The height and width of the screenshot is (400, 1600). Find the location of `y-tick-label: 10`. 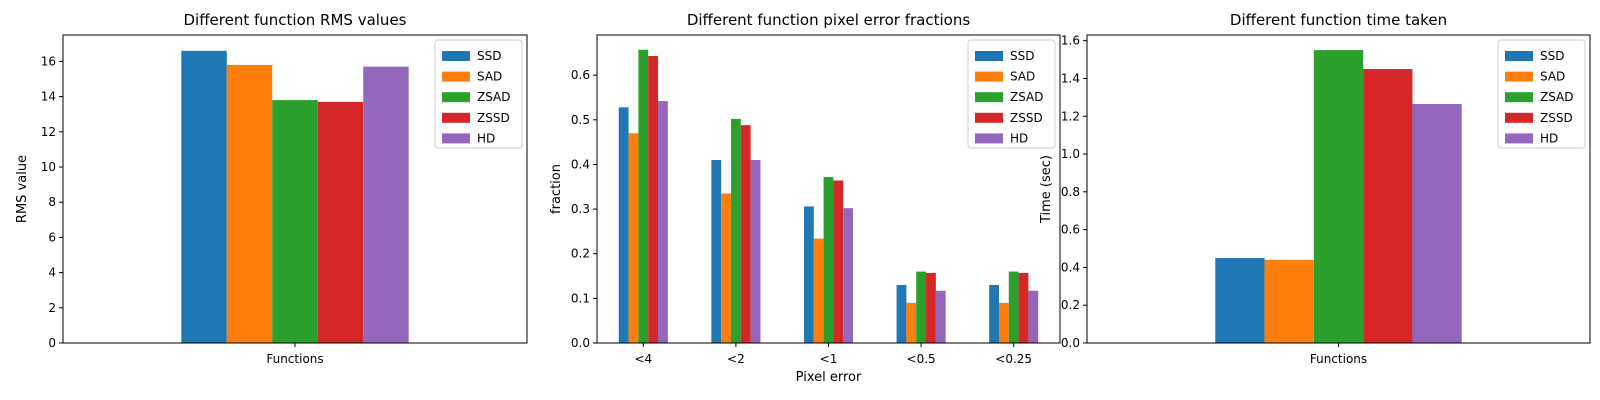

y-tick-label: 10 is located at coordinates (48, 167).